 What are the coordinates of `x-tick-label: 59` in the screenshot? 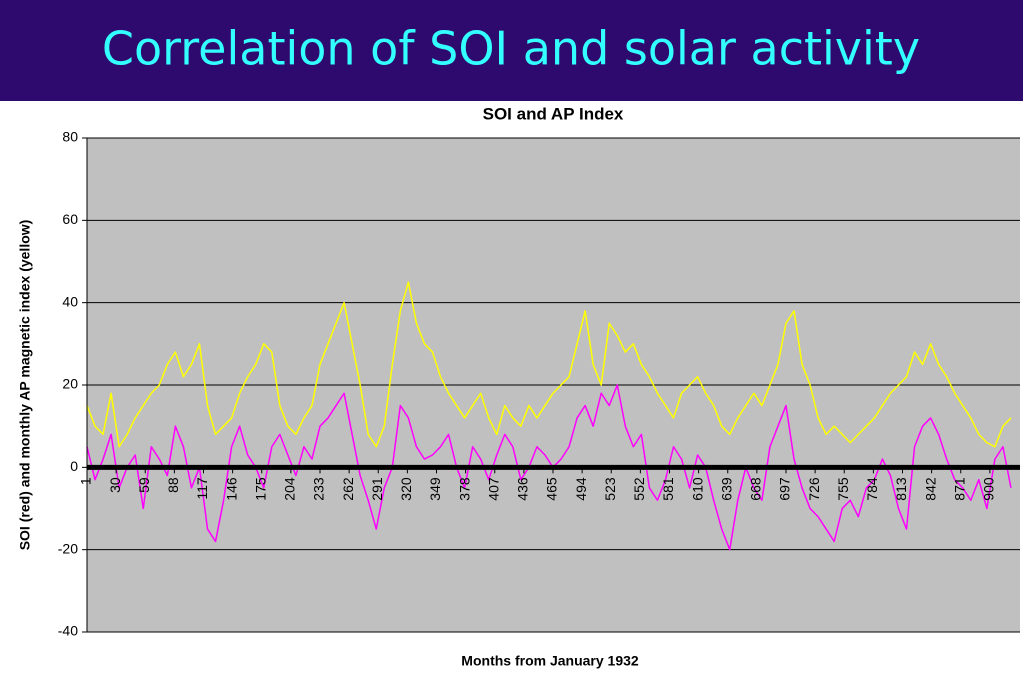 It's located at (144, 485).